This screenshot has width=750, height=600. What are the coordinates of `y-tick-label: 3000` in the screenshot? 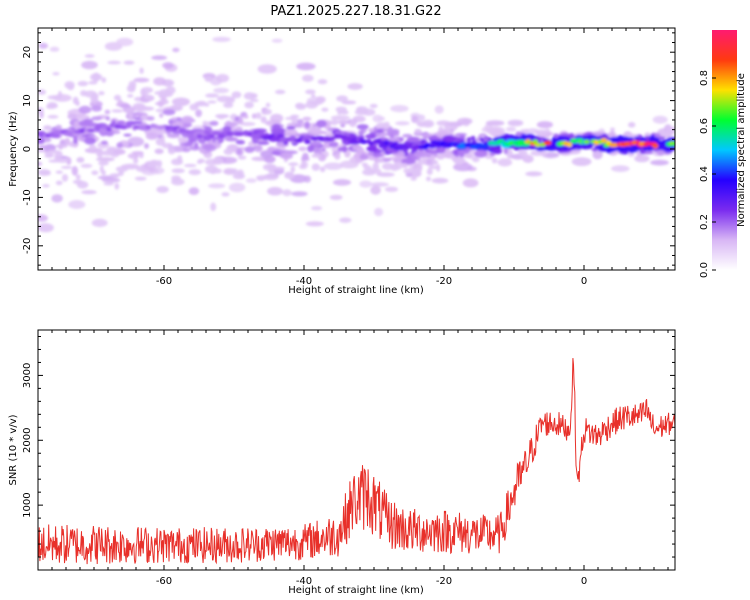 It's located at (27, 375).